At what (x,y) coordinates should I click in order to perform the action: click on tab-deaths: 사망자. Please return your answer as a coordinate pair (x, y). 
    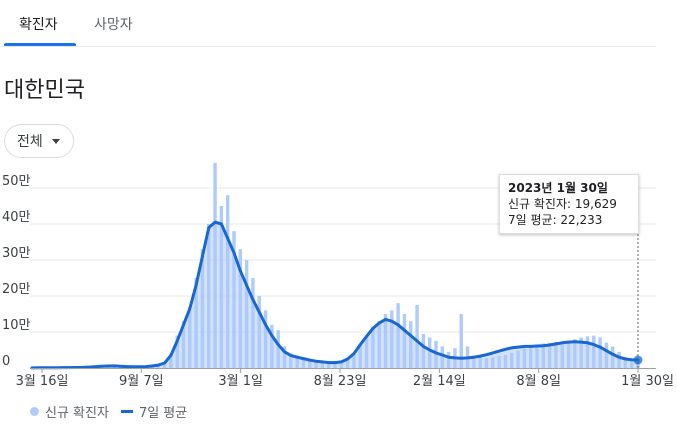
    Looking at the image, I should click on (113, 25).